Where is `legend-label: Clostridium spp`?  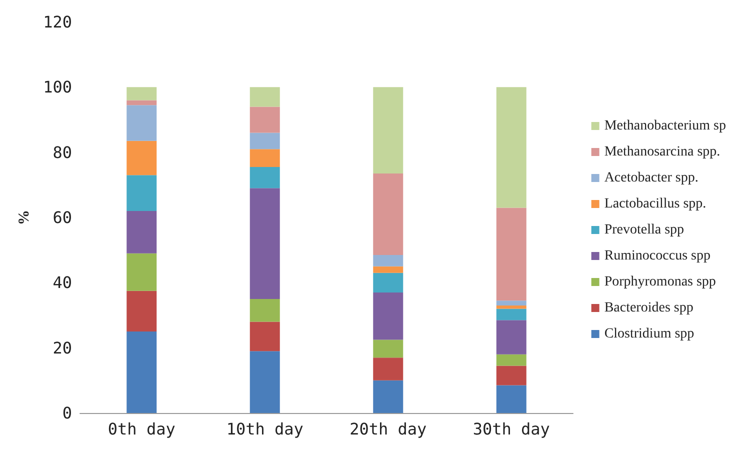
legend-label: Clostridium spp is located at coordinates (649, 334).